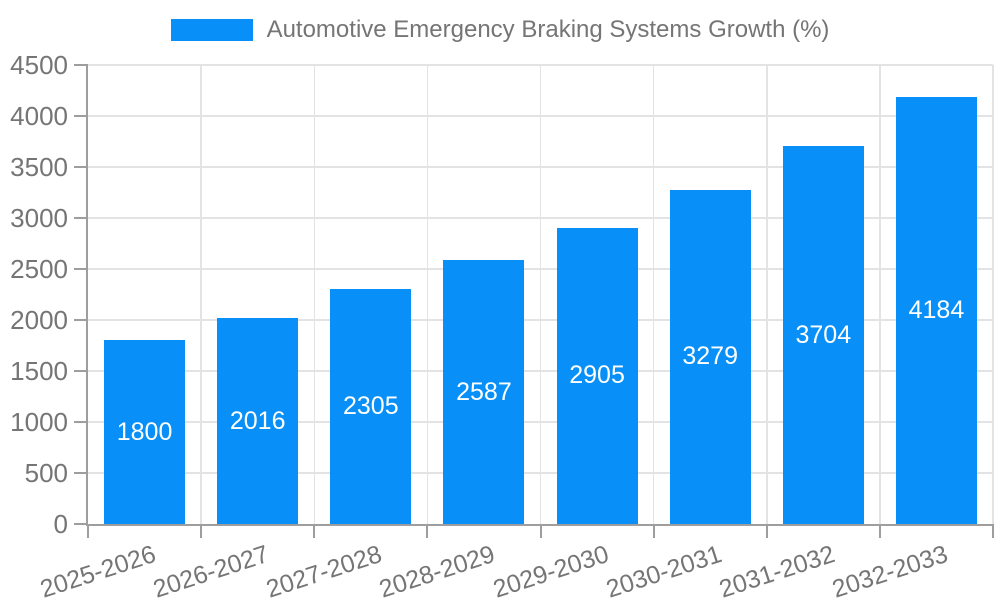 The image size is (1000, 600). Describe the element at coordinates (324, 570) in the screenshot. I see `x-axis-label: 2027-2028` at that location.